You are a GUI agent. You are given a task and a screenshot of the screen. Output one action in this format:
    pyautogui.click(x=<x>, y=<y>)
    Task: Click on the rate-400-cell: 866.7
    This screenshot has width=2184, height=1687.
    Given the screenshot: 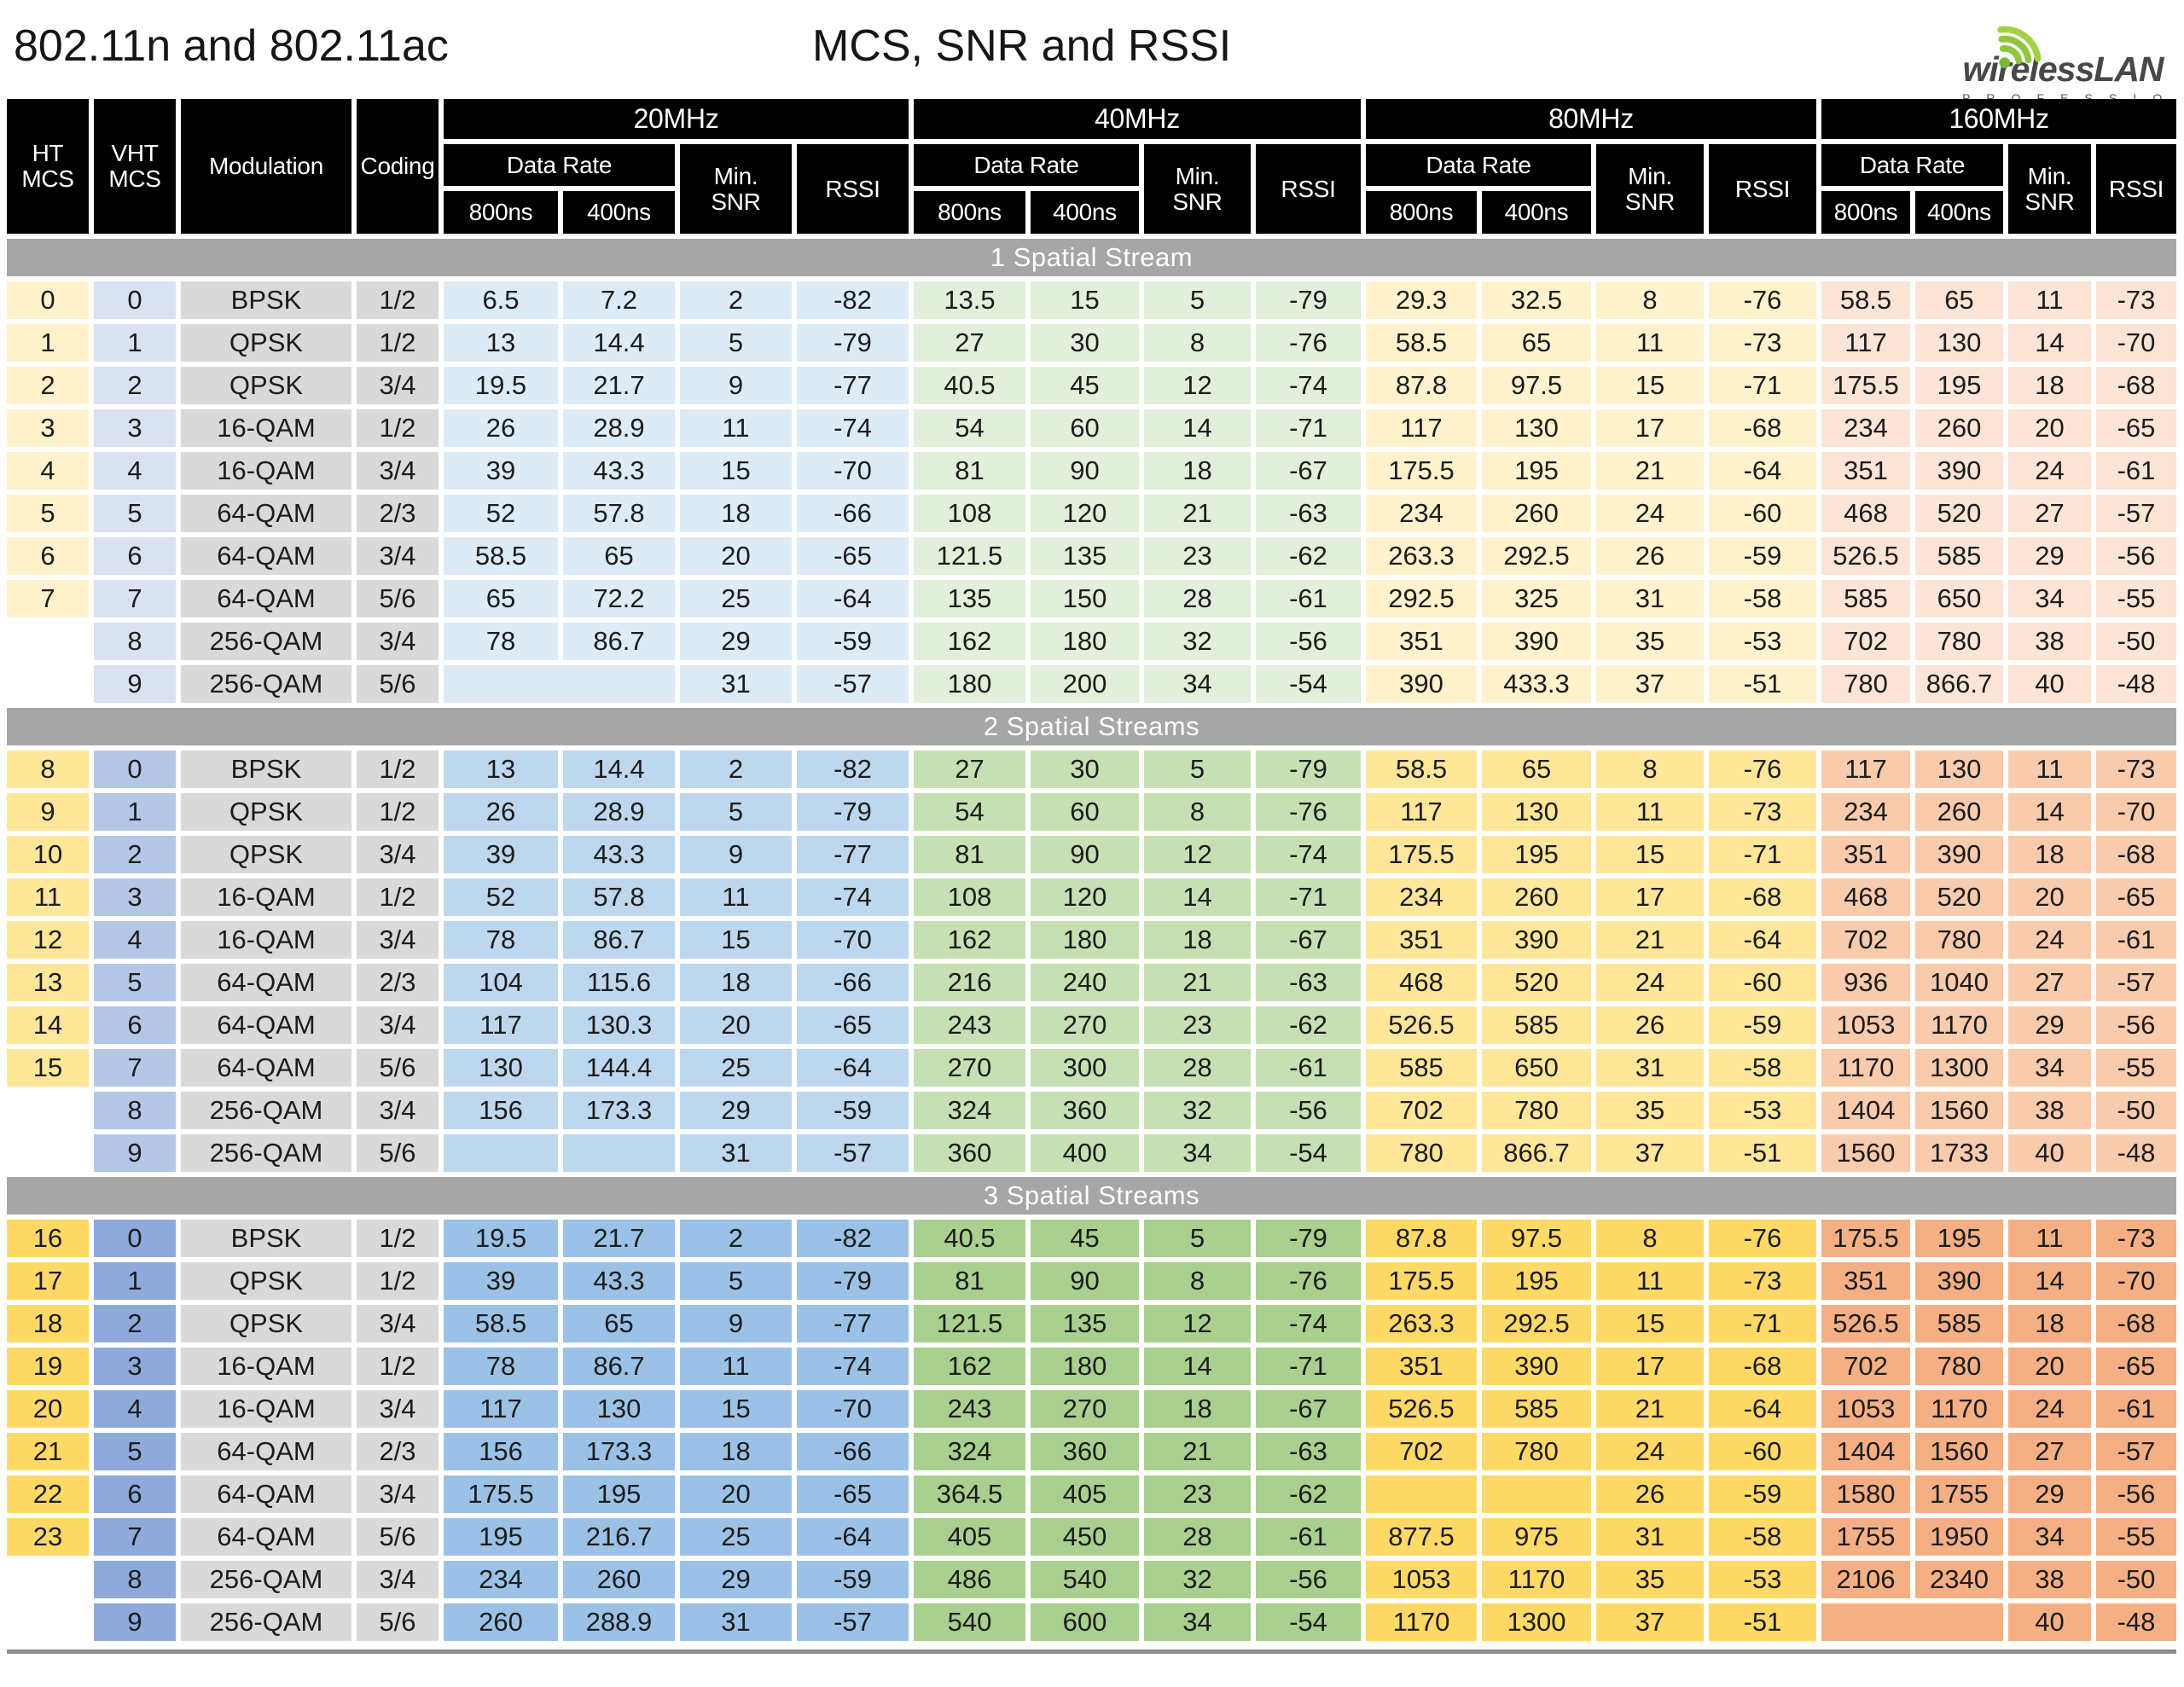 What is the action you would take?
    pyautogui.click(x=1536, y=1153)
    